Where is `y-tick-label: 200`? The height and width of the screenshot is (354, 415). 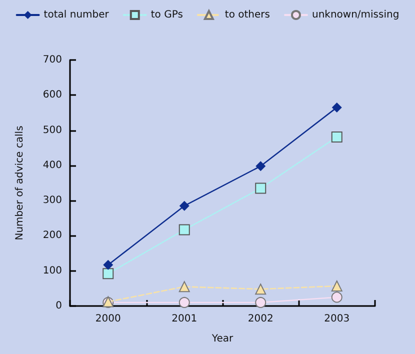
y-tick-label: 200 is located at coordinates (52, 236).